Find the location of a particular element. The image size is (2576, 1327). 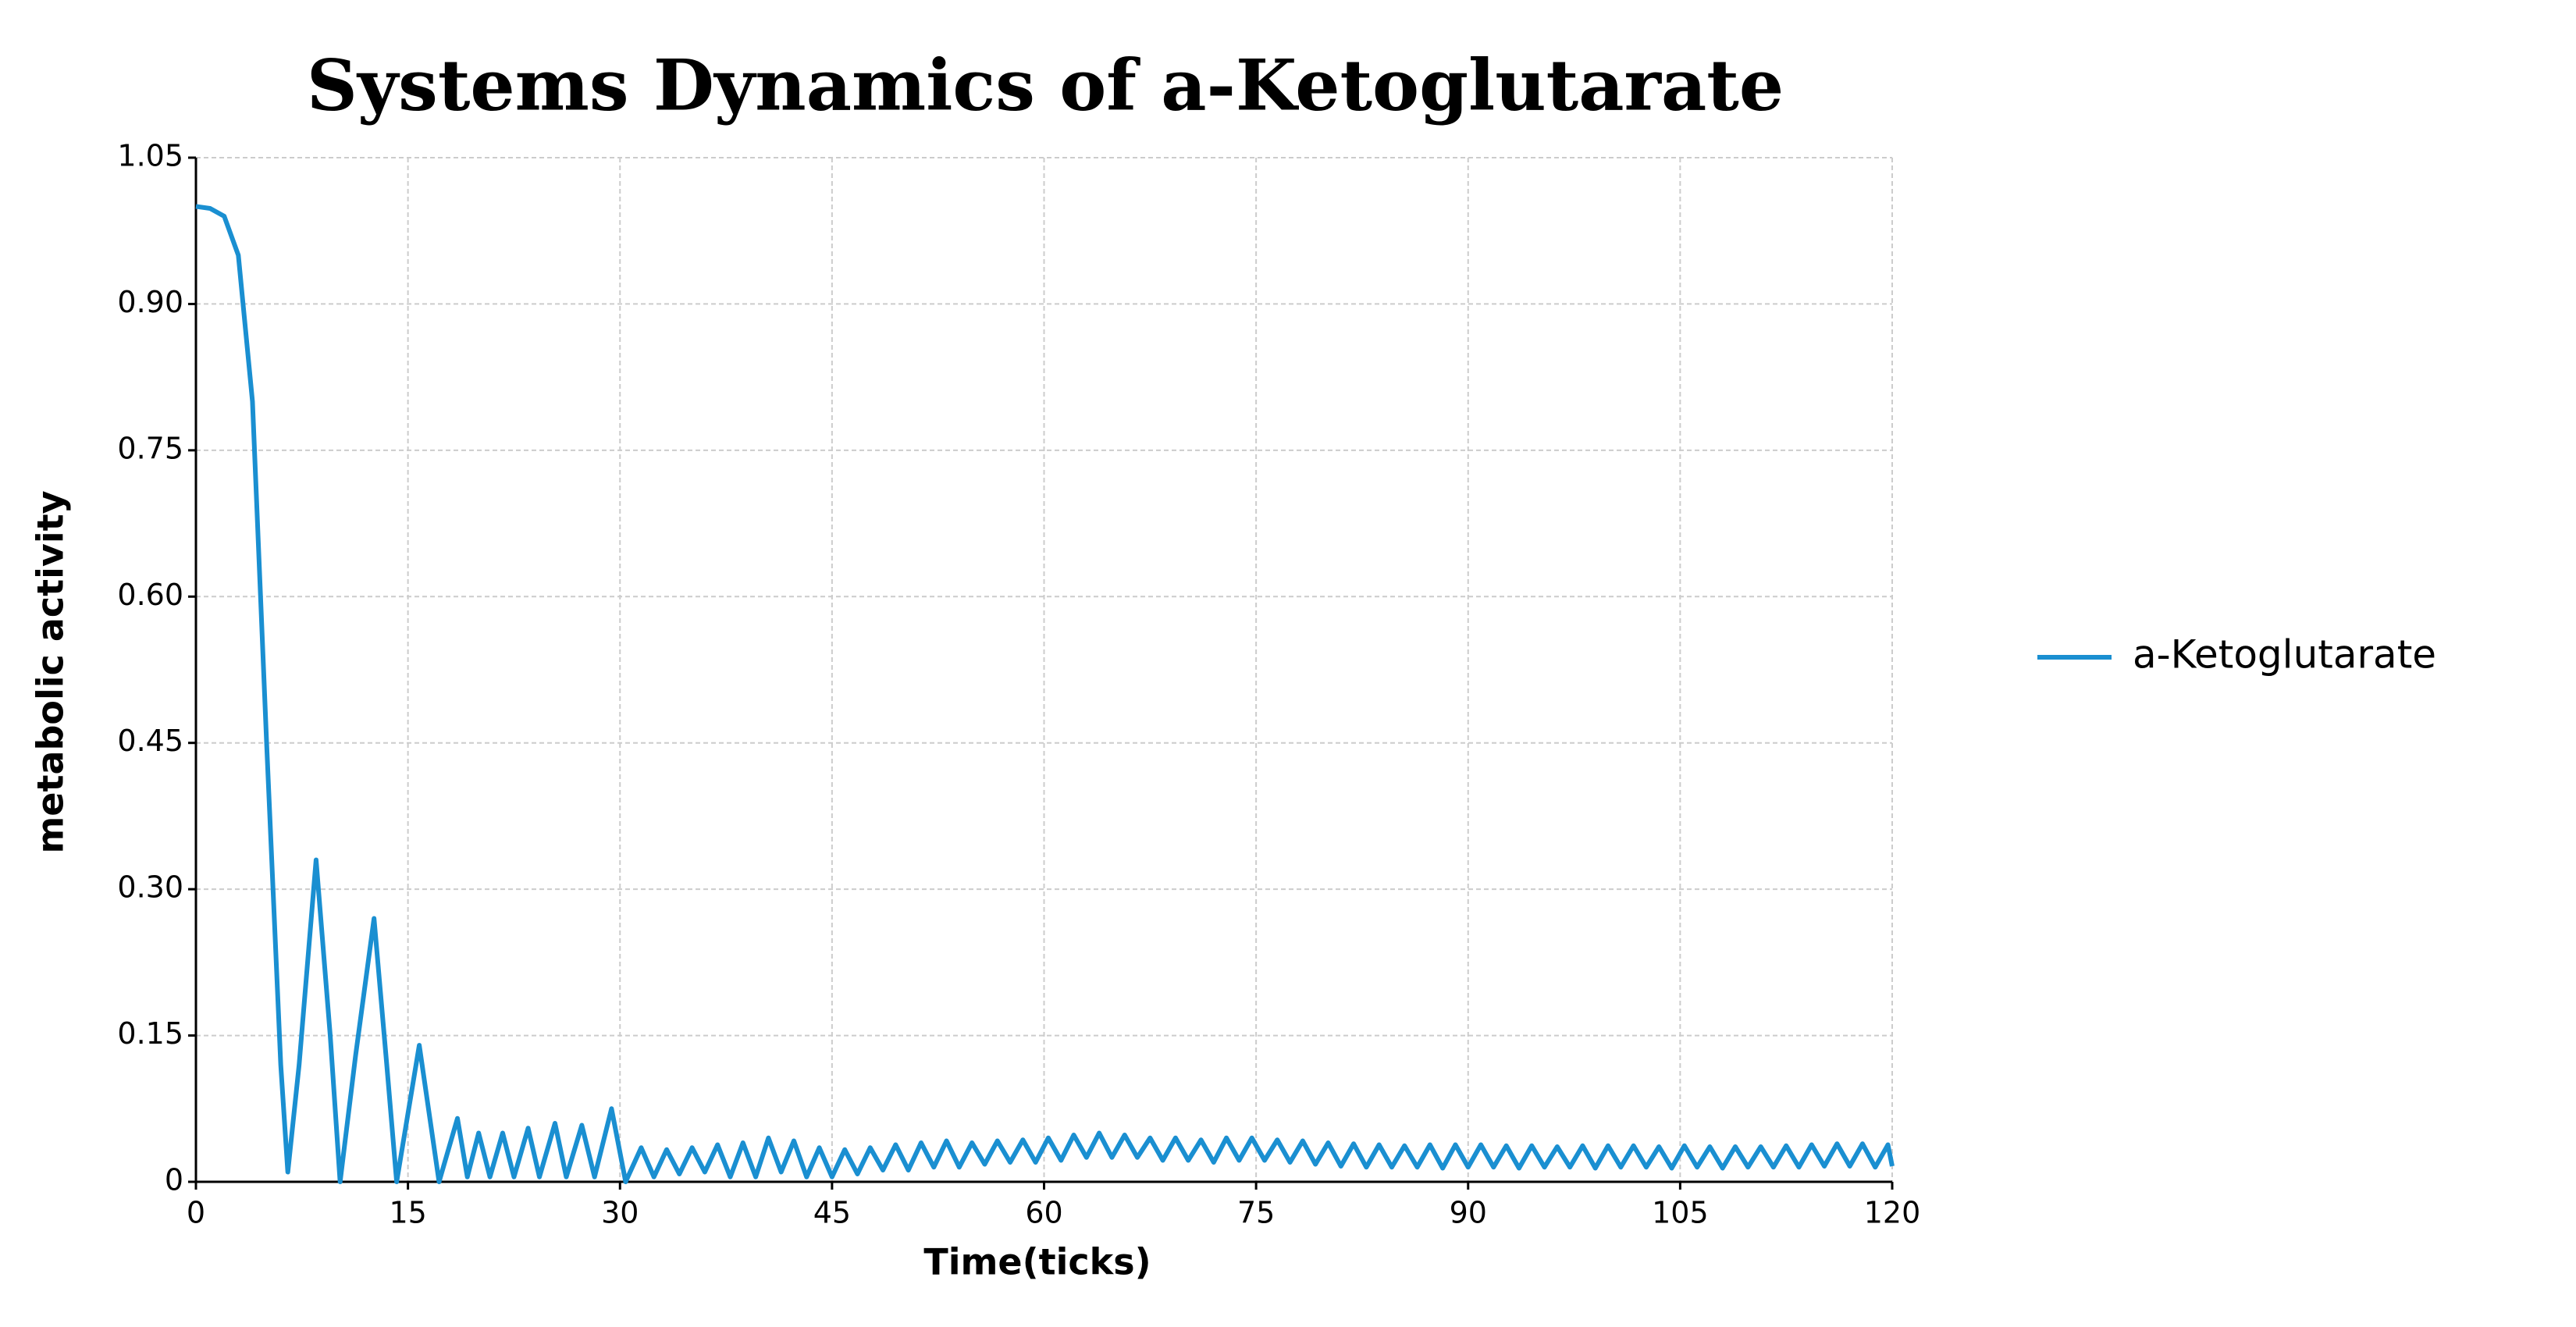

y-tick-label: 0.15 is located at coordinates (150, 1033).